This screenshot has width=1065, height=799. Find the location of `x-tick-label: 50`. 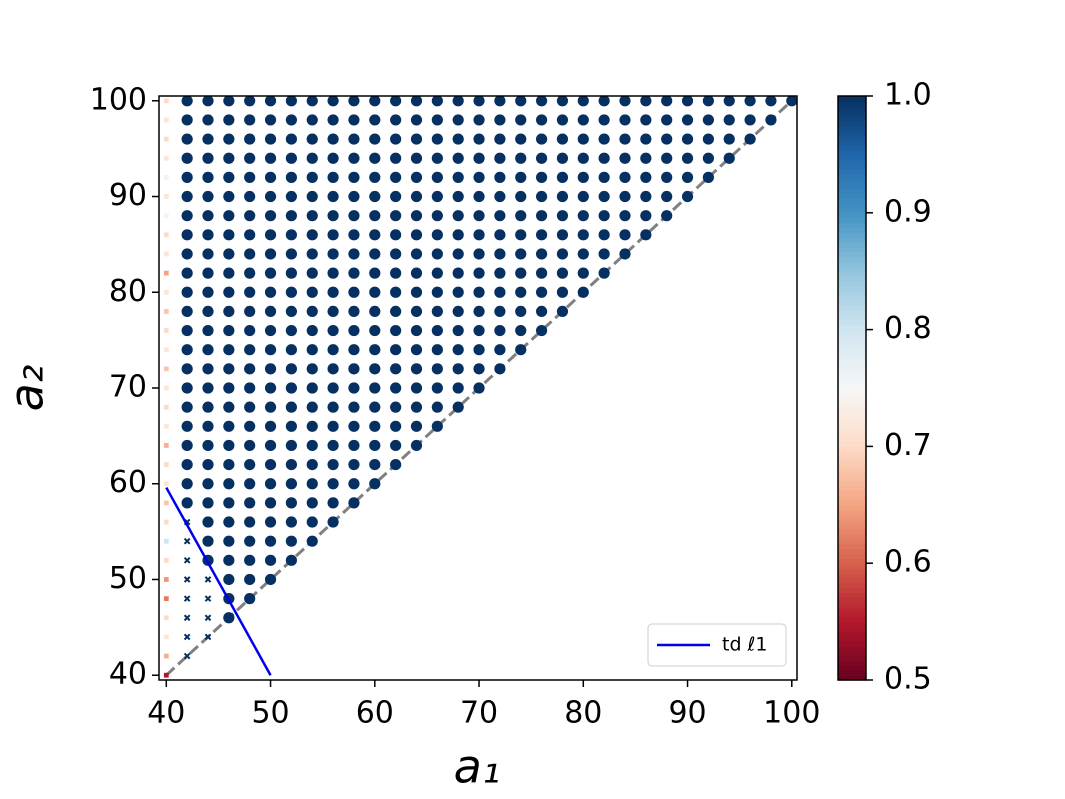

x-tick-label: 50 is located at coordinates (270, 713).